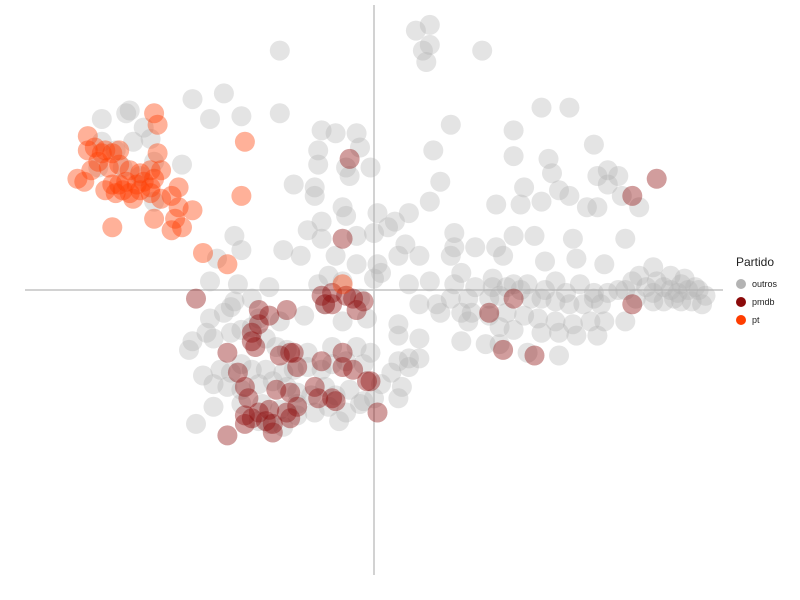  I want to click on series-pt, so click(210, 199).